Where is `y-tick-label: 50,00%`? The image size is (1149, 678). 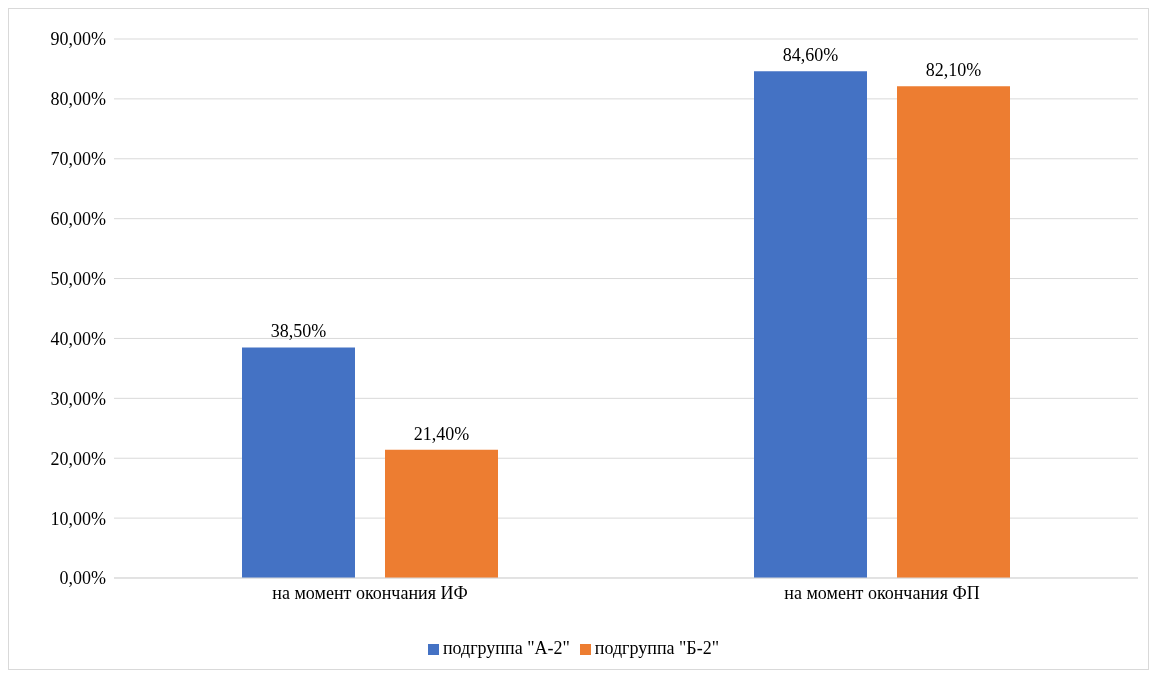 y-tick-label: 50,00% is located at coordinates (78, 278).